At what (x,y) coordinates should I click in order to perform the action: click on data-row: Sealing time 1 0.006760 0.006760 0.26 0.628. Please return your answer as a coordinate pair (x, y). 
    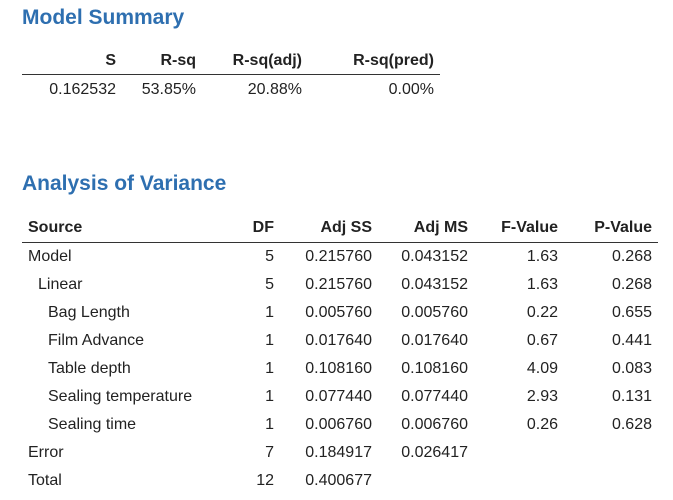
    Looking at the image, I should click on (340, 425).